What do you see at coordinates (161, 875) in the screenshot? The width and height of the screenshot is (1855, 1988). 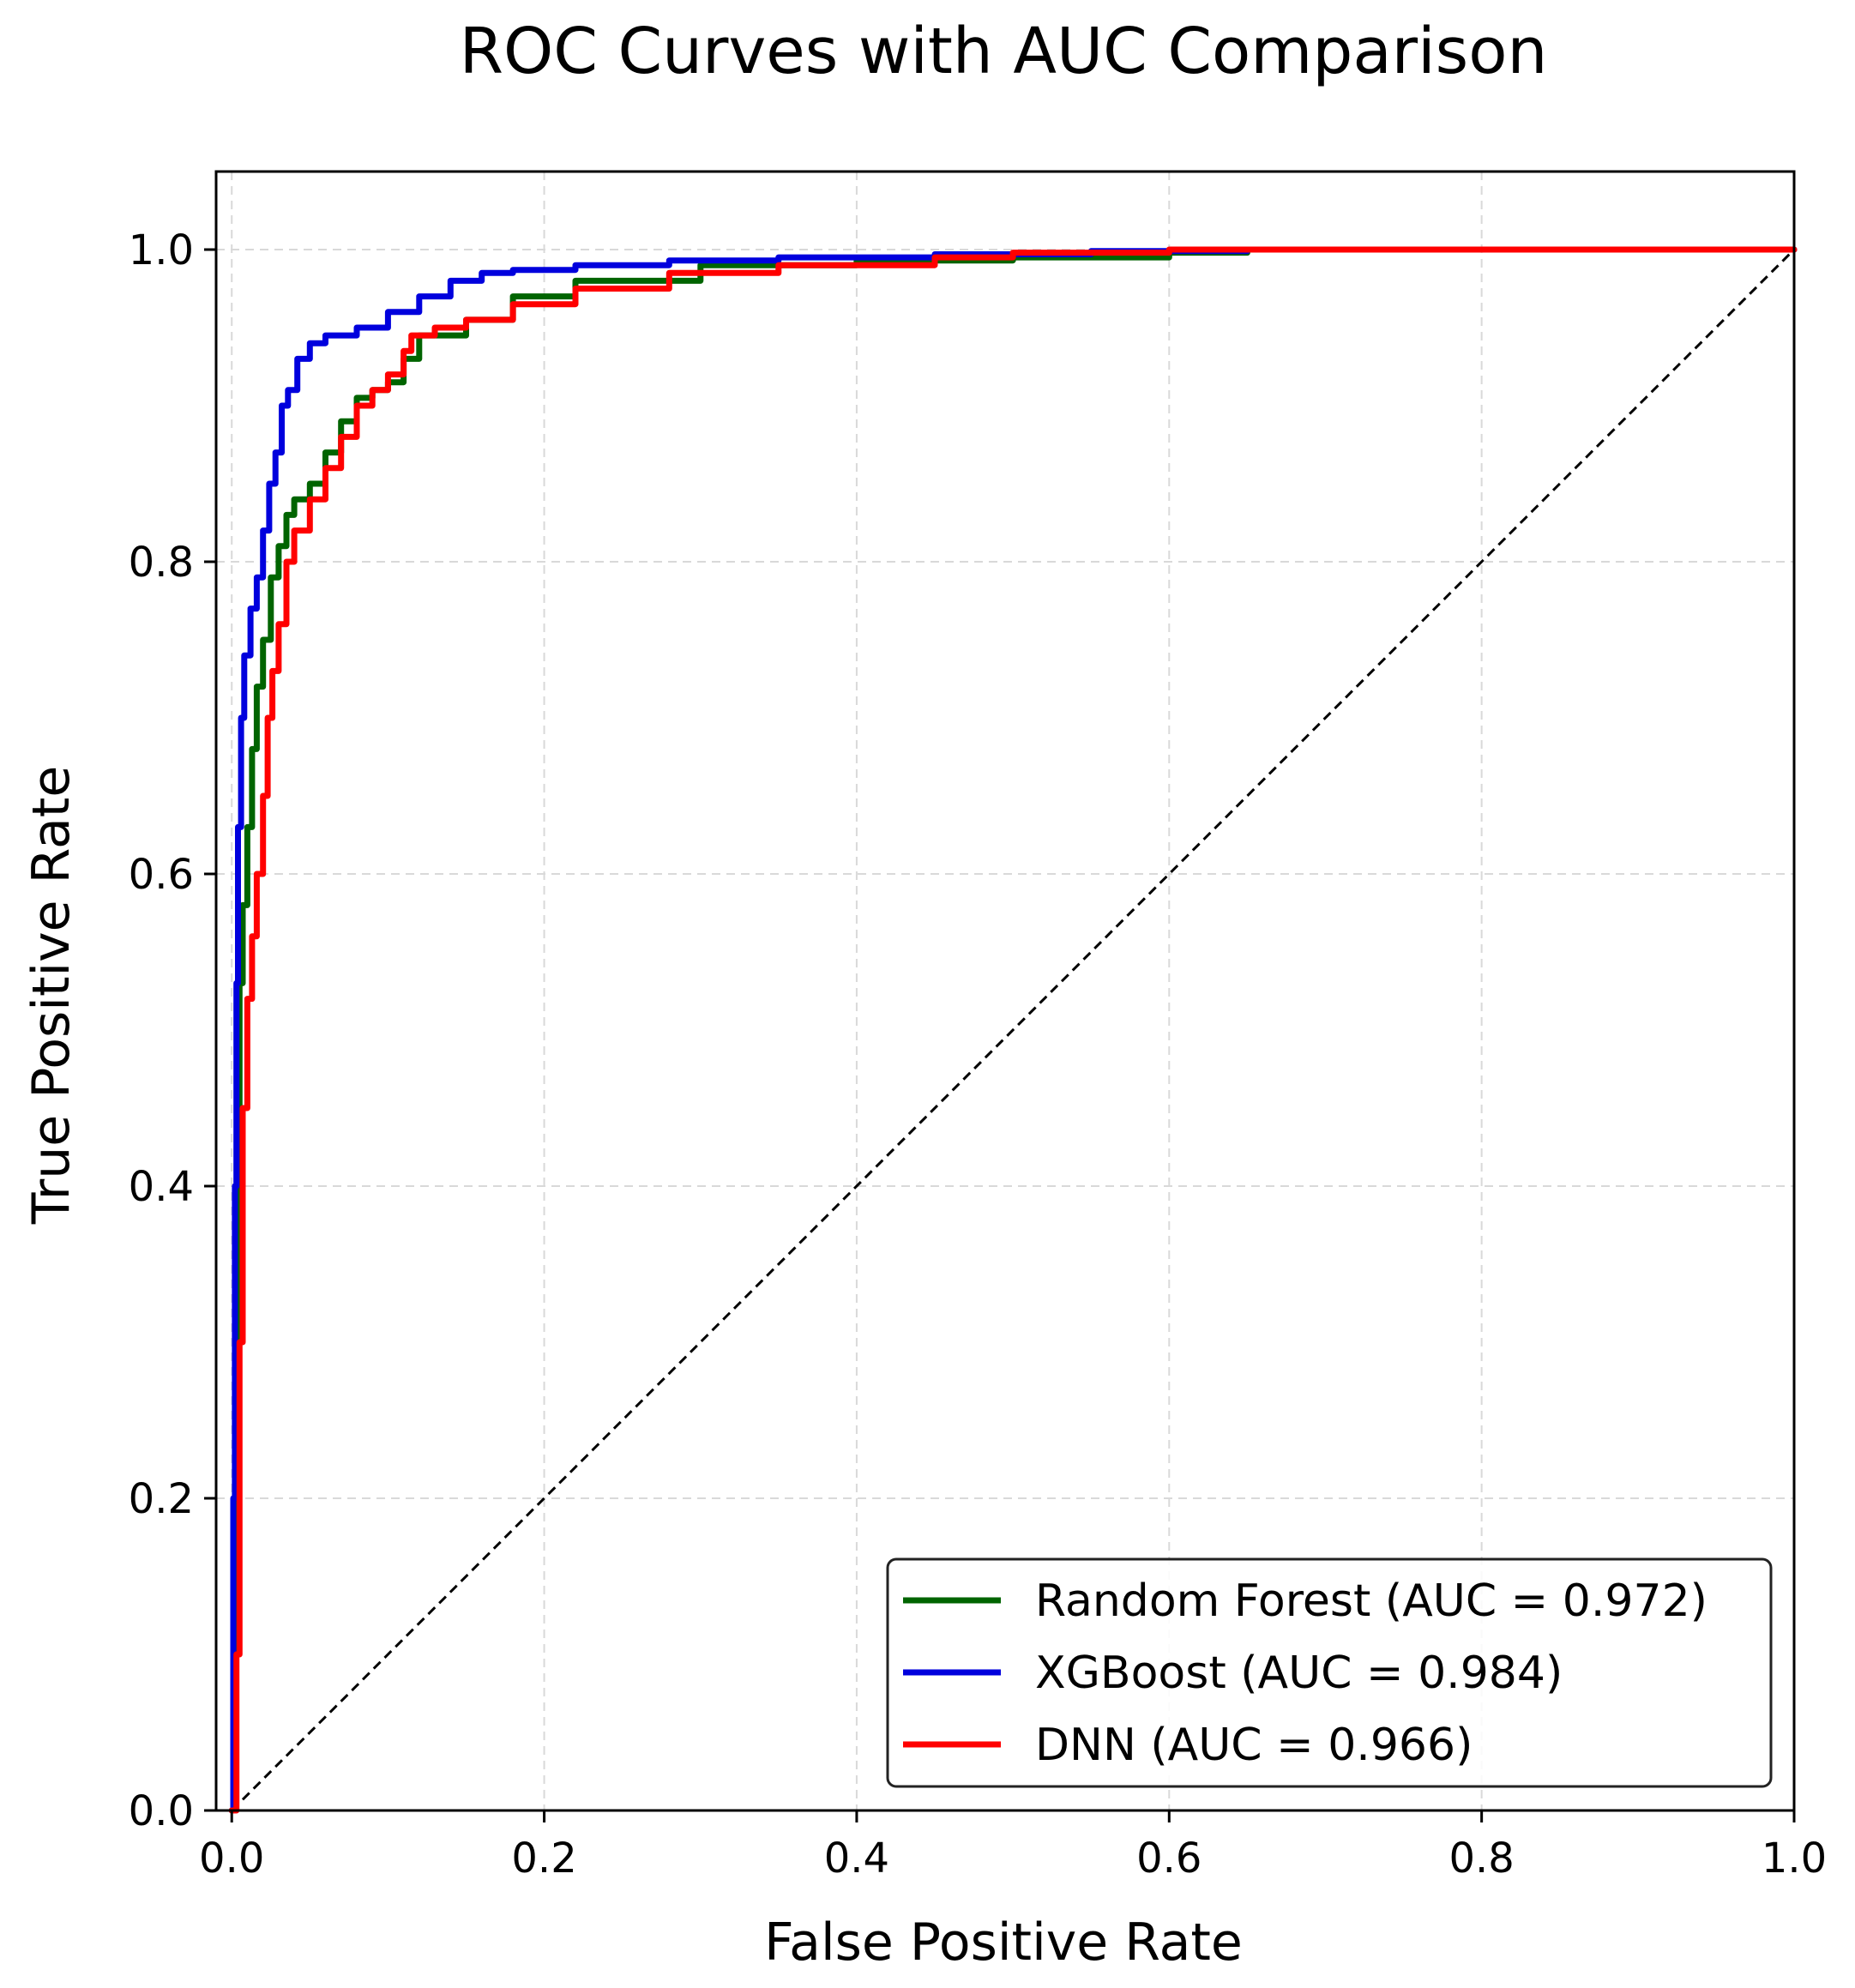 I see `y-tick-label: 0.6` at bounding box center [161, 875].